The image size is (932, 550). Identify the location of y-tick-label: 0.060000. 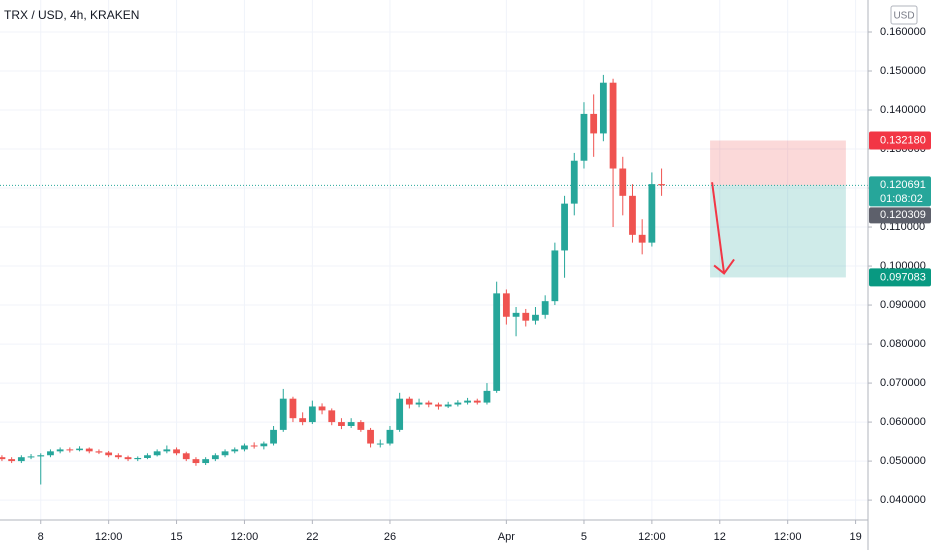
(903, 422).